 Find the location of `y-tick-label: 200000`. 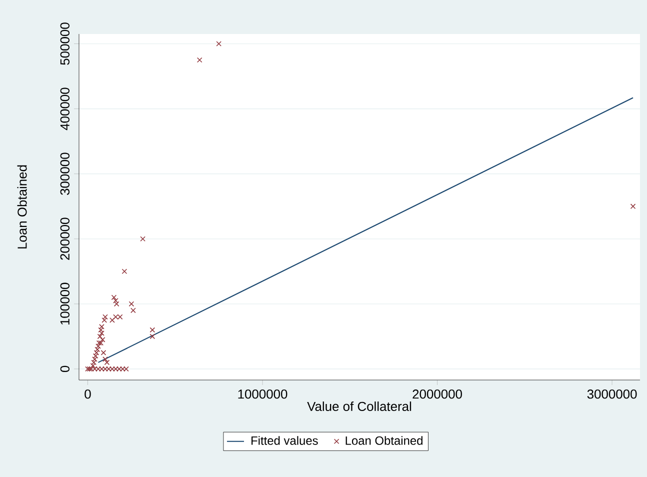

y-tick-label: 200000 is located at coordinates (65, 239).